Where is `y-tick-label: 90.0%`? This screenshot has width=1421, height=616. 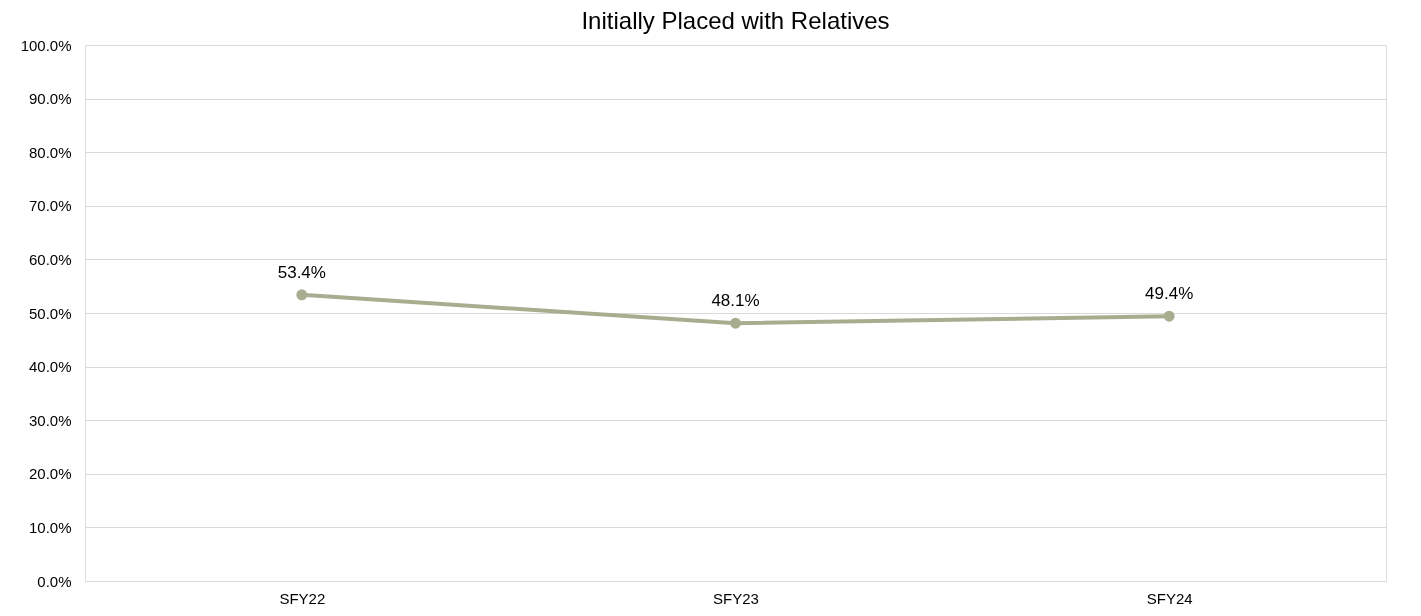 y-tick-label: 90.0% is located at coordinates (50, 99).